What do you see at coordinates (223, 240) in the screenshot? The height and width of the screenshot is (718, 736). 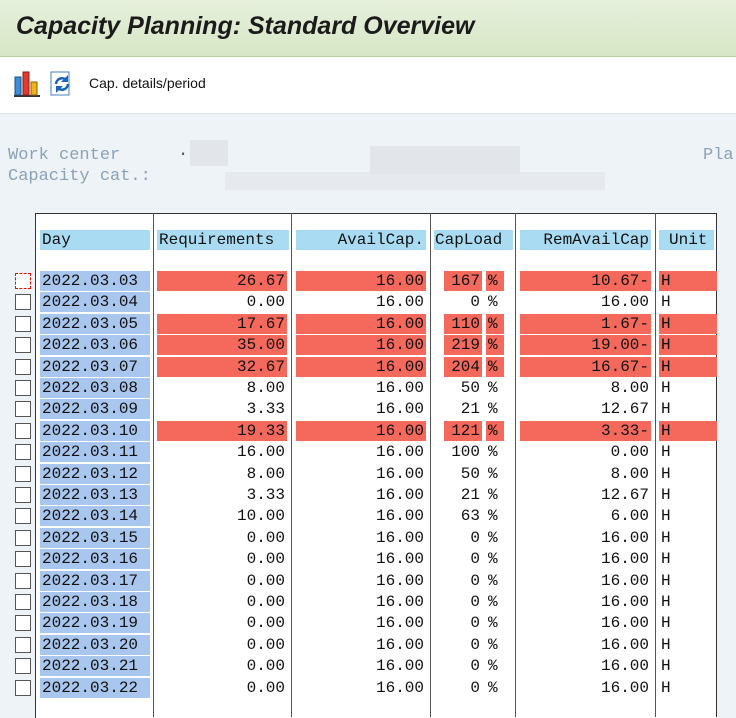 I see `column-header-requirements: Requirements` at bounding box center [223, 240].